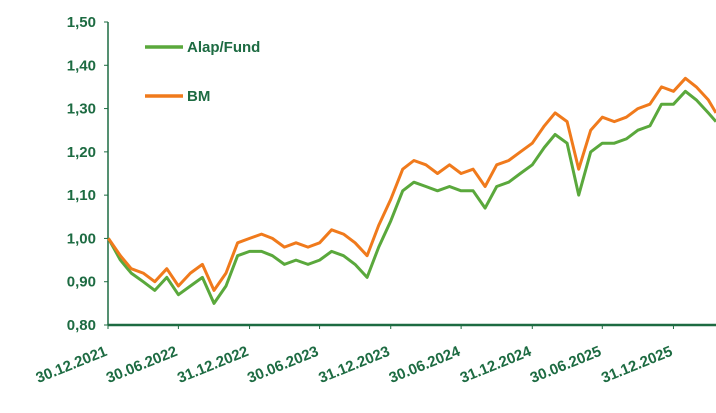  What do you see at coordinates (425, 365) in the screenshot?
I see `x-tick-label: 30.06.2024` at bounding box center [425, 365].